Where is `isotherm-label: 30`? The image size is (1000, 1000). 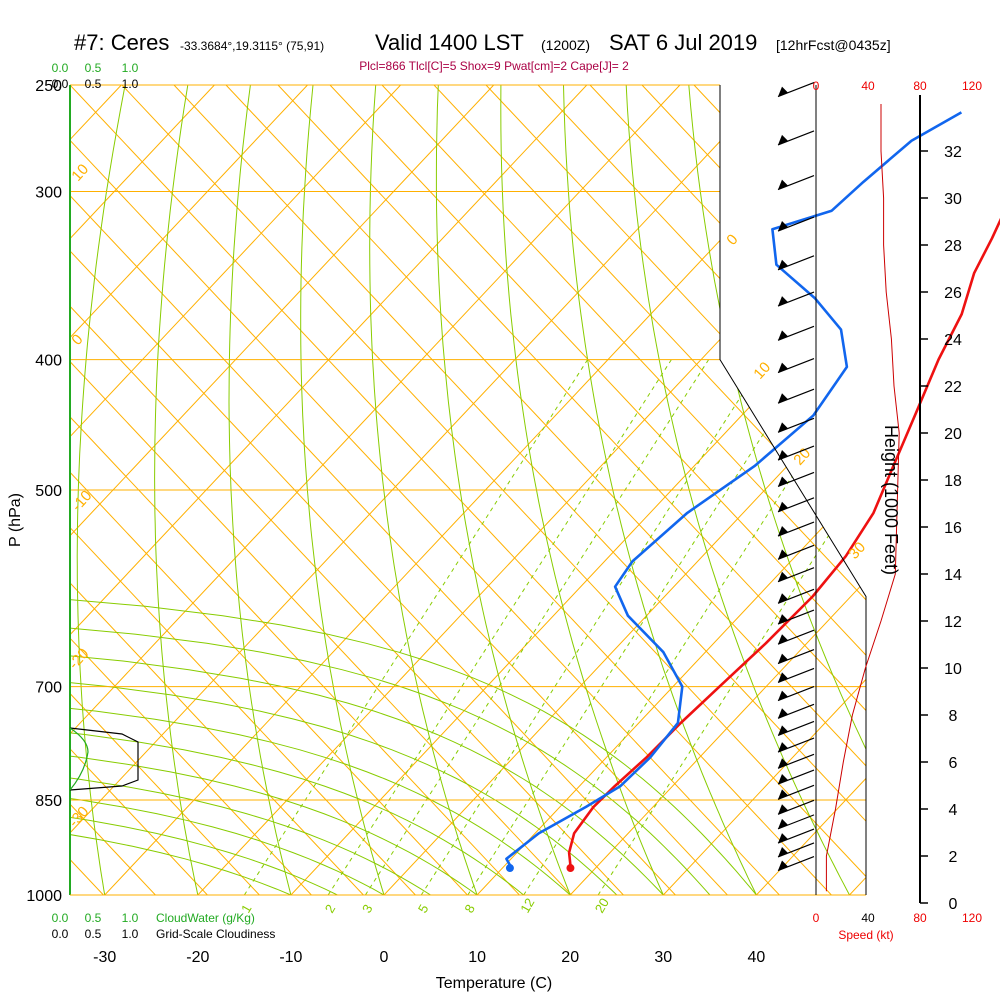 isotherm-label: 30 is located at coordinates (857, 551).